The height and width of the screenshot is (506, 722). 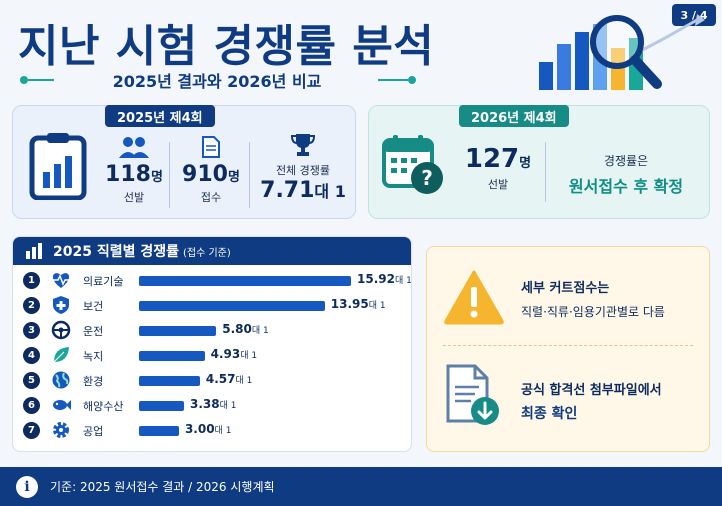 What do you see at coordinates (128, 174) in the screenshot?
I see `stat-value: 118` at bounding box center [128, 174].